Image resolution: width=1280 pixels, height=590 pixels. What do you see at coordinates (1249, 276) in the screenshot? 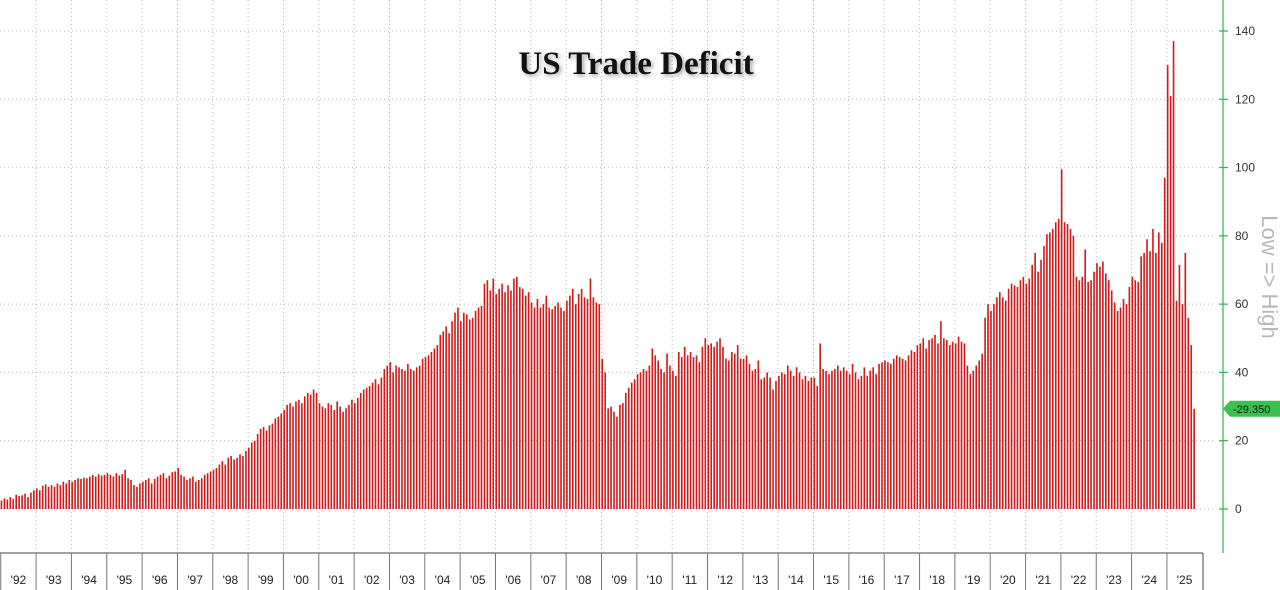
I see `y-axis: 0 20 40 60 80 100 120 140 -29.350` at bounding box center [1249, 276].